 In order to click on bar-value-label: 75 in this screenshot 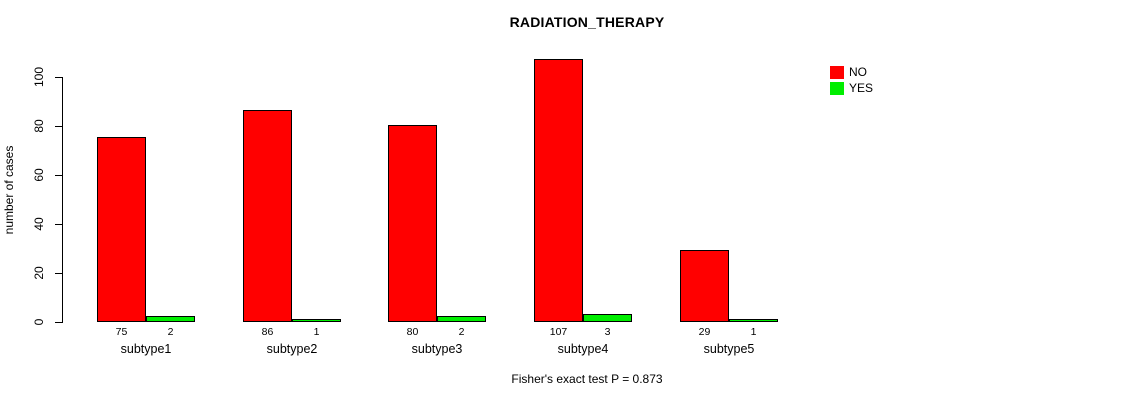, I will do `click(121, 332)`.